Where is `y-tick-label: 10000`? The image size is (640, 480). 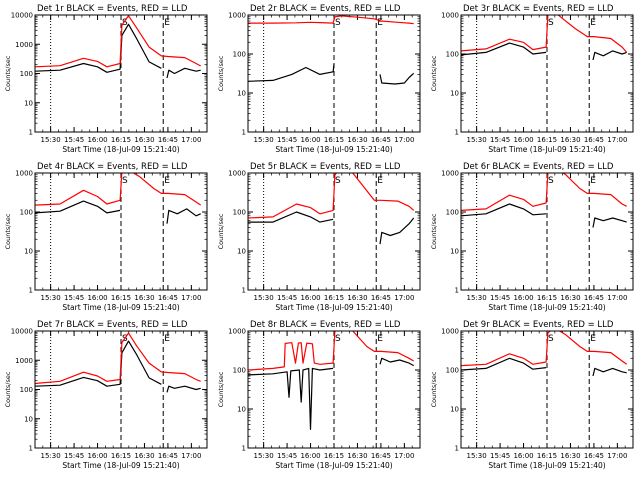 y-tick-label: 10000 is located at coordinates (22, 332).